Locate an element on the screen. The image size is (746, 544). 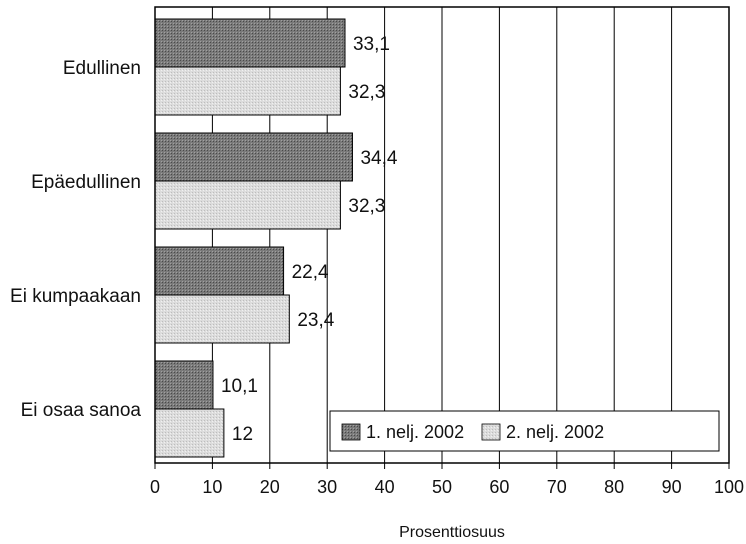
category-label: Epäedullinen is located at coordinates (86, 182).